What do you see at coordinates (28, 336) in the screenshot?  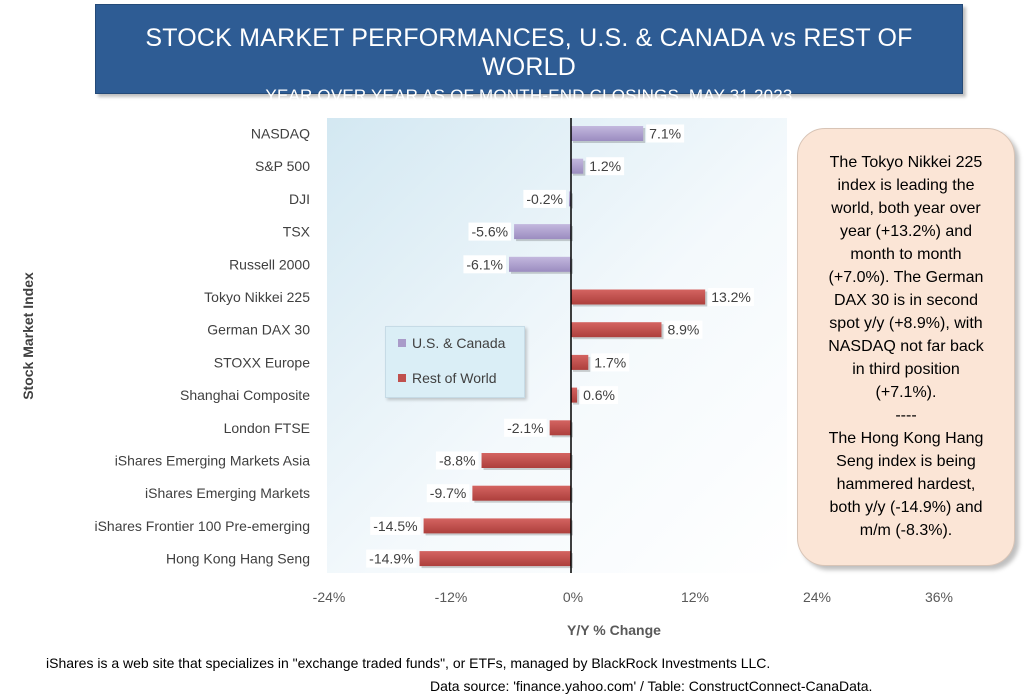 I see `y-axis-title: Stock Market Index` at bounding box center [28, 336].